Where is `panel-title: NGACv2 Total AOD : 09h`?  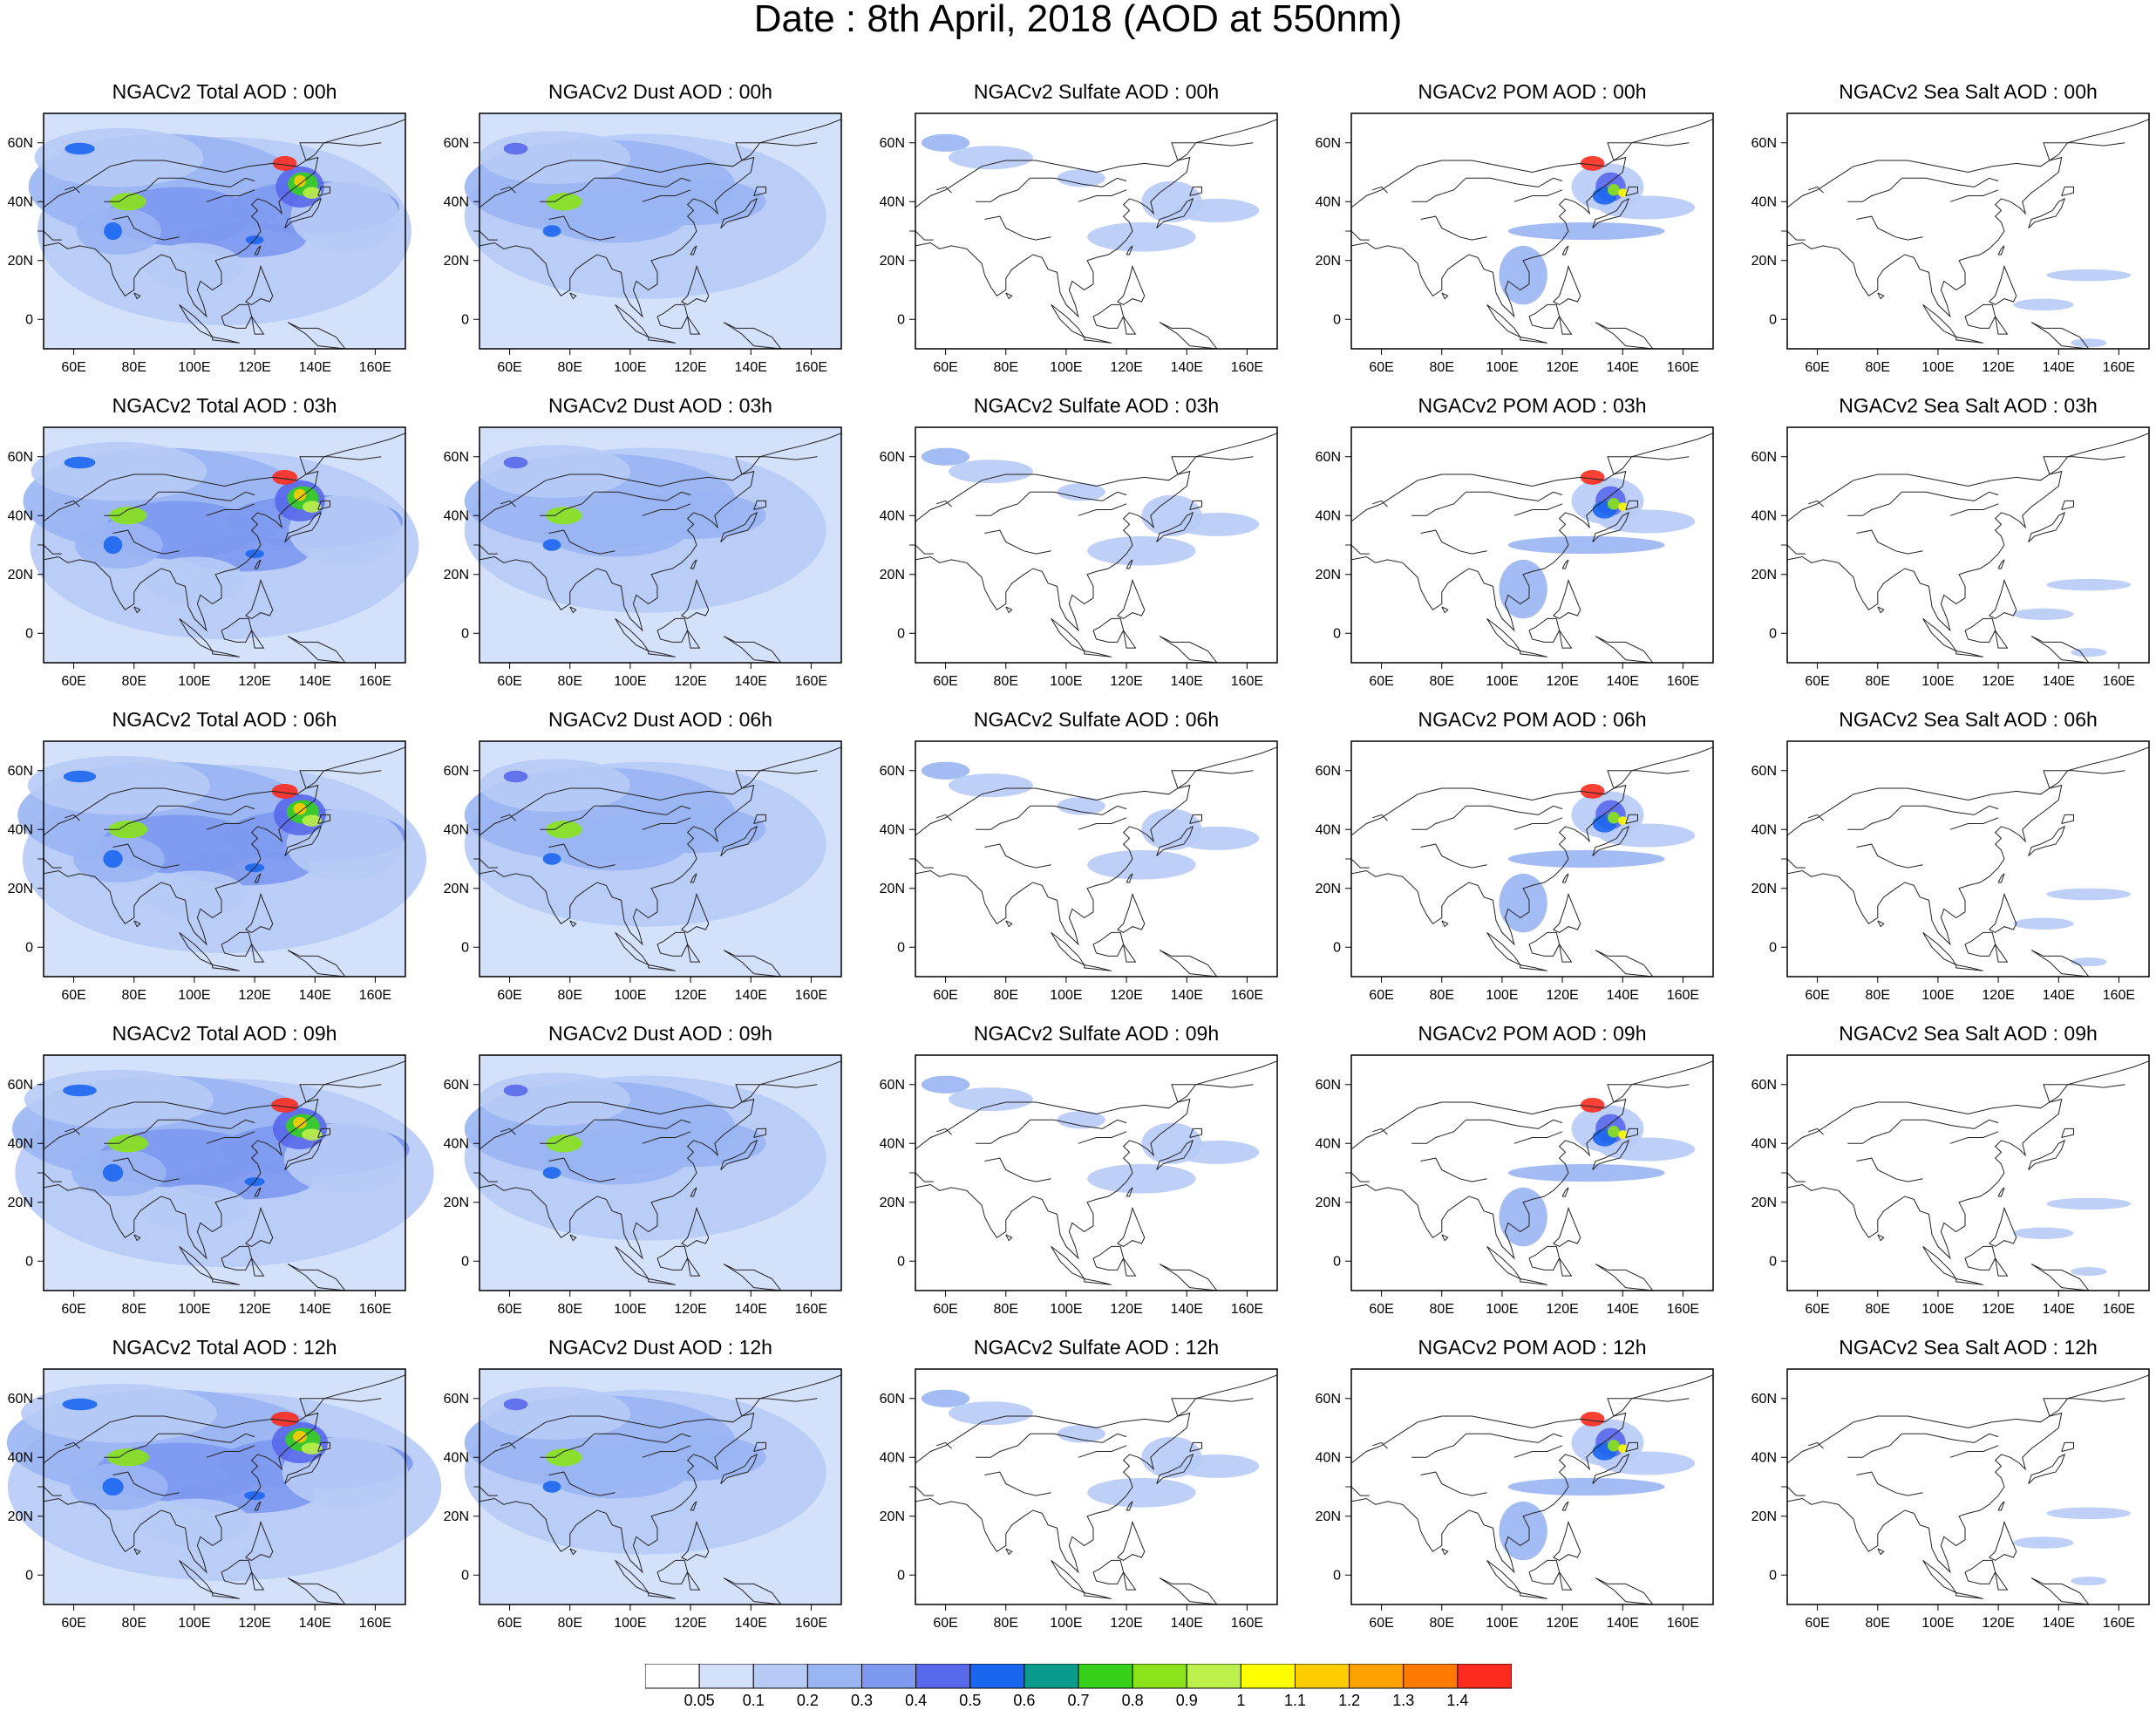 panel-title: NGACv2 Total AOD : 09h is located at coordinates (225, 1033).